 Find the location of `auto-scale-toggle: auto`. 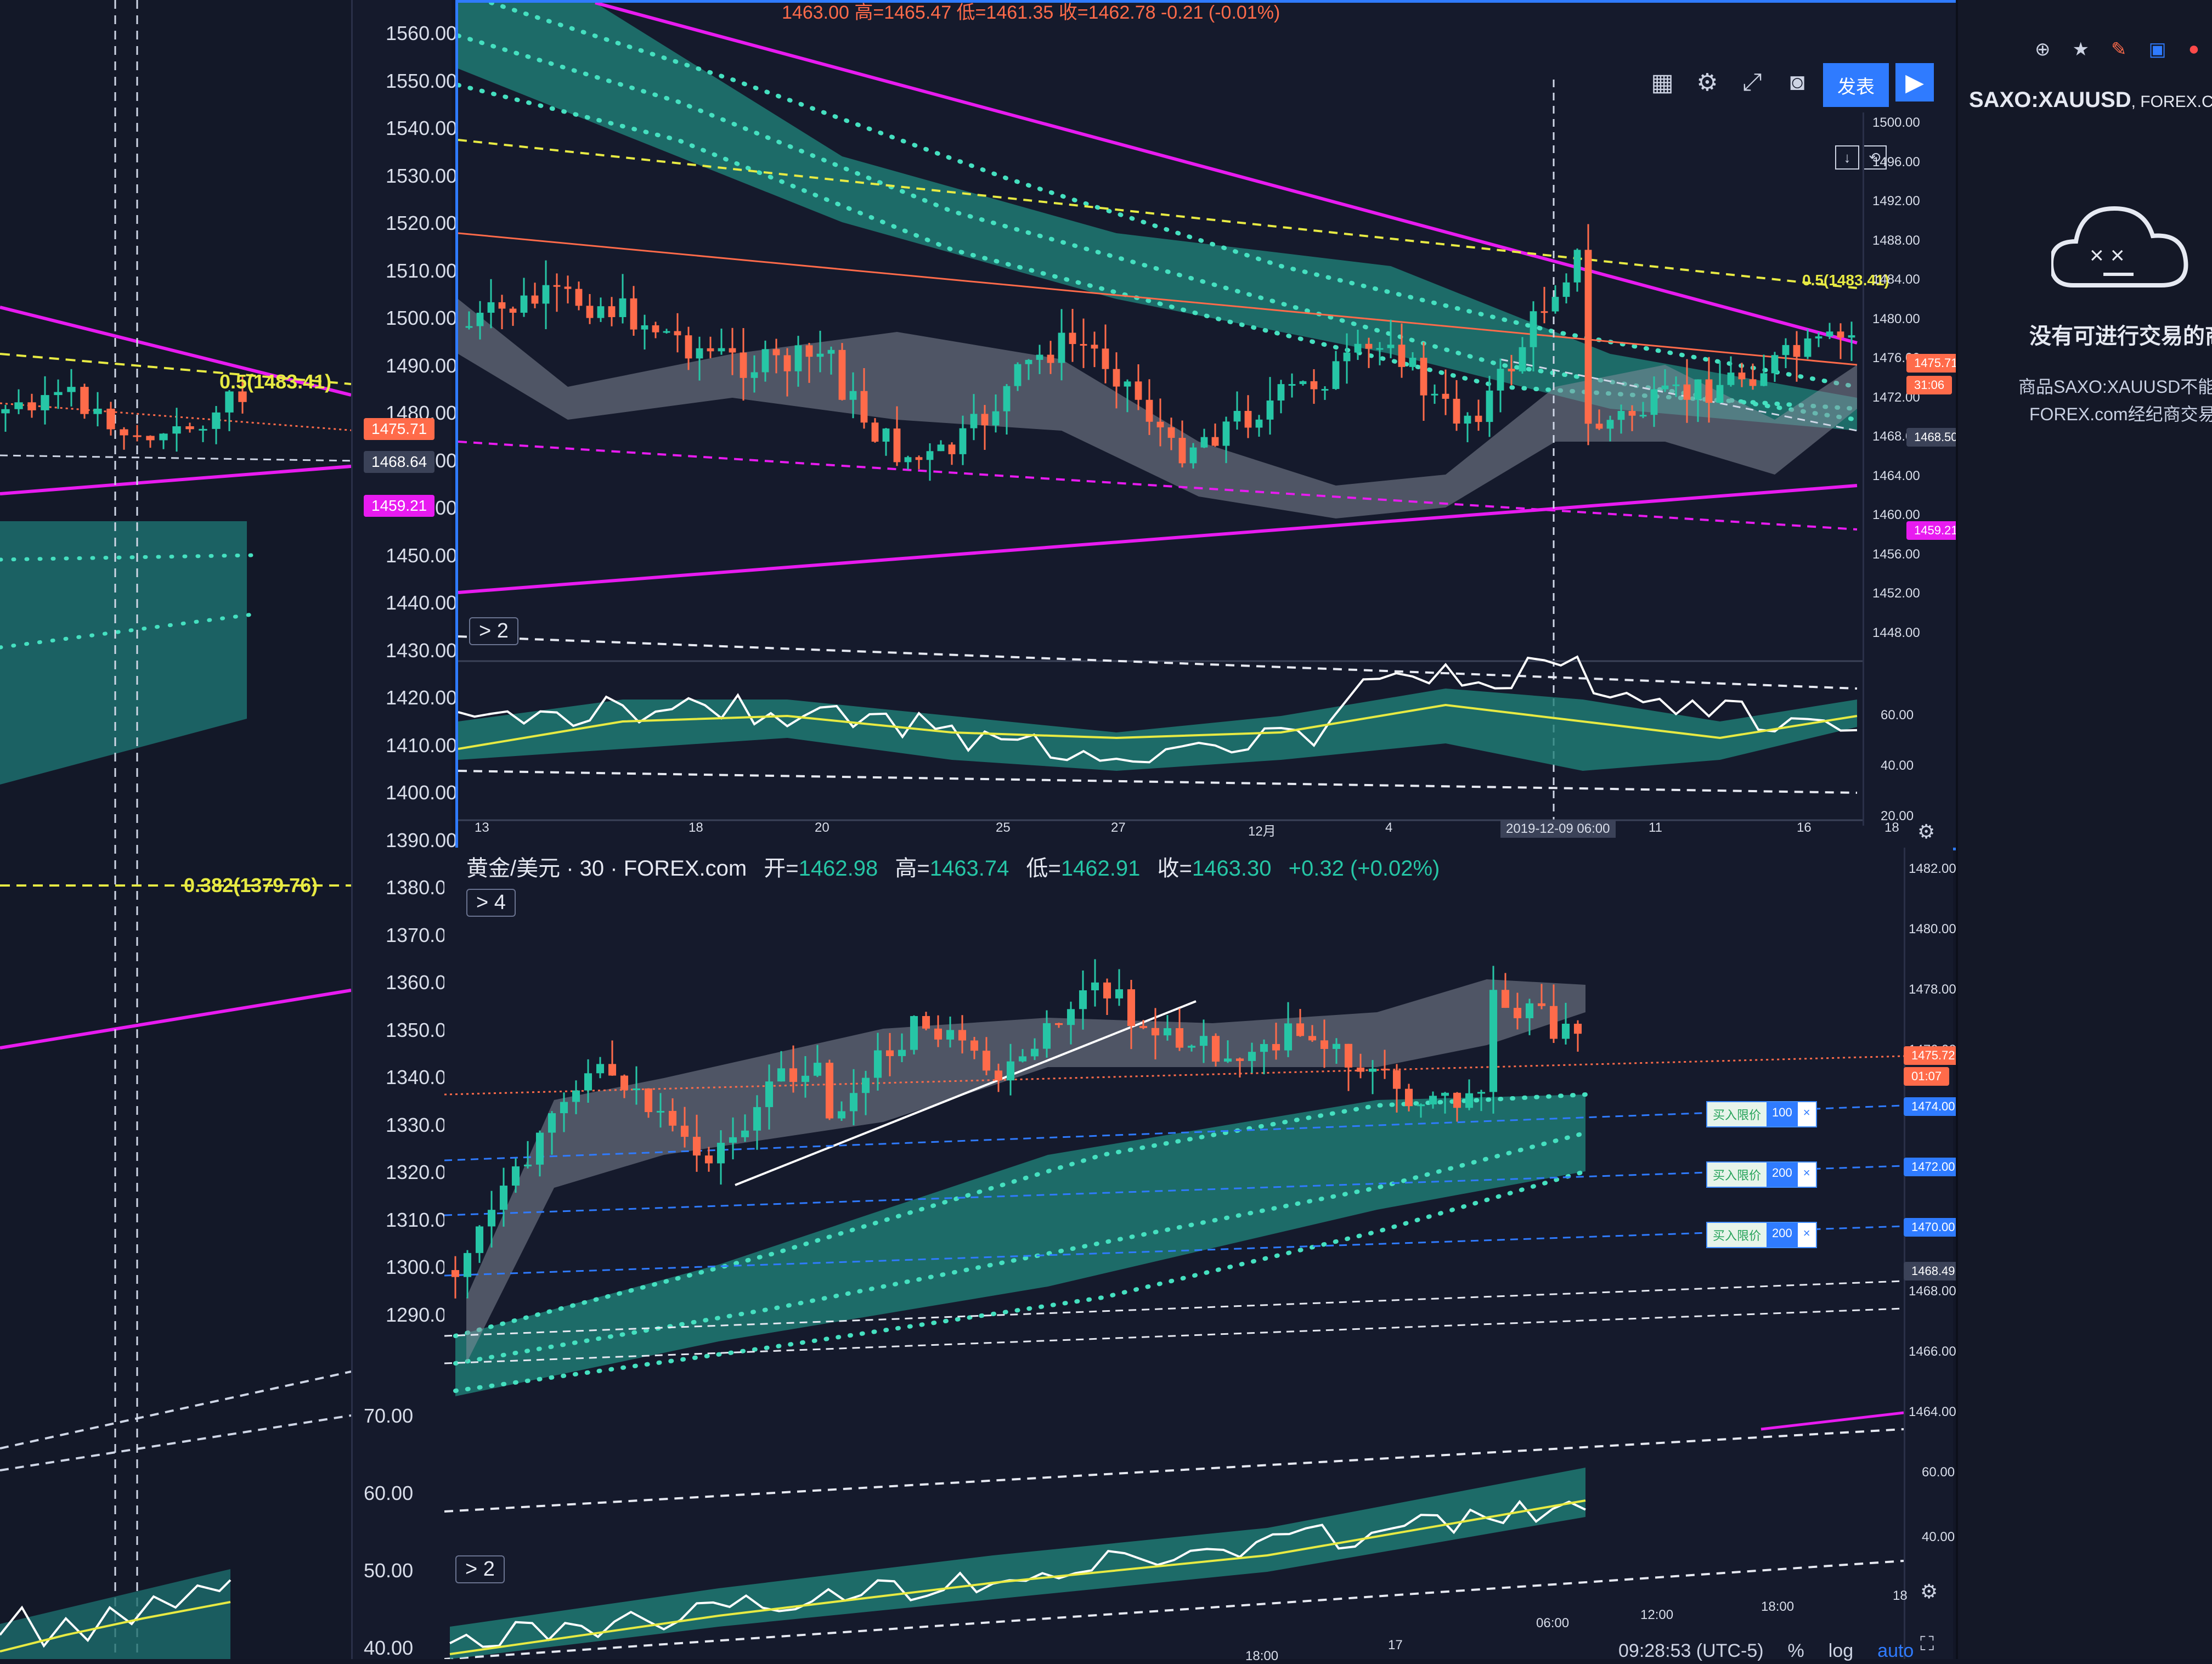

auto-scale-toggle: auto is located at coordinates (1895, 1651).